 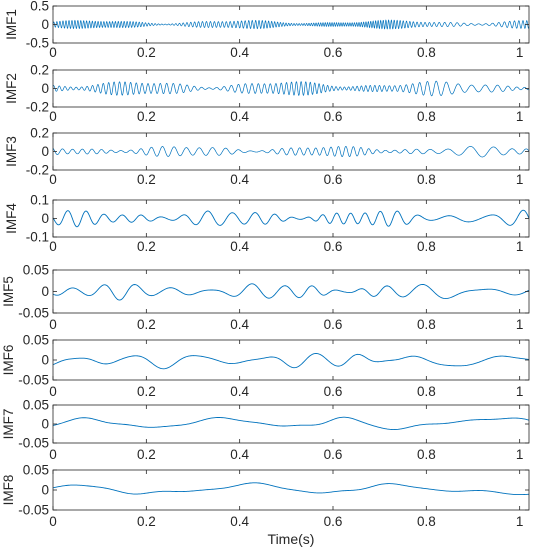 I want to click on imf5-signal-line, so click(x=291, y=292).